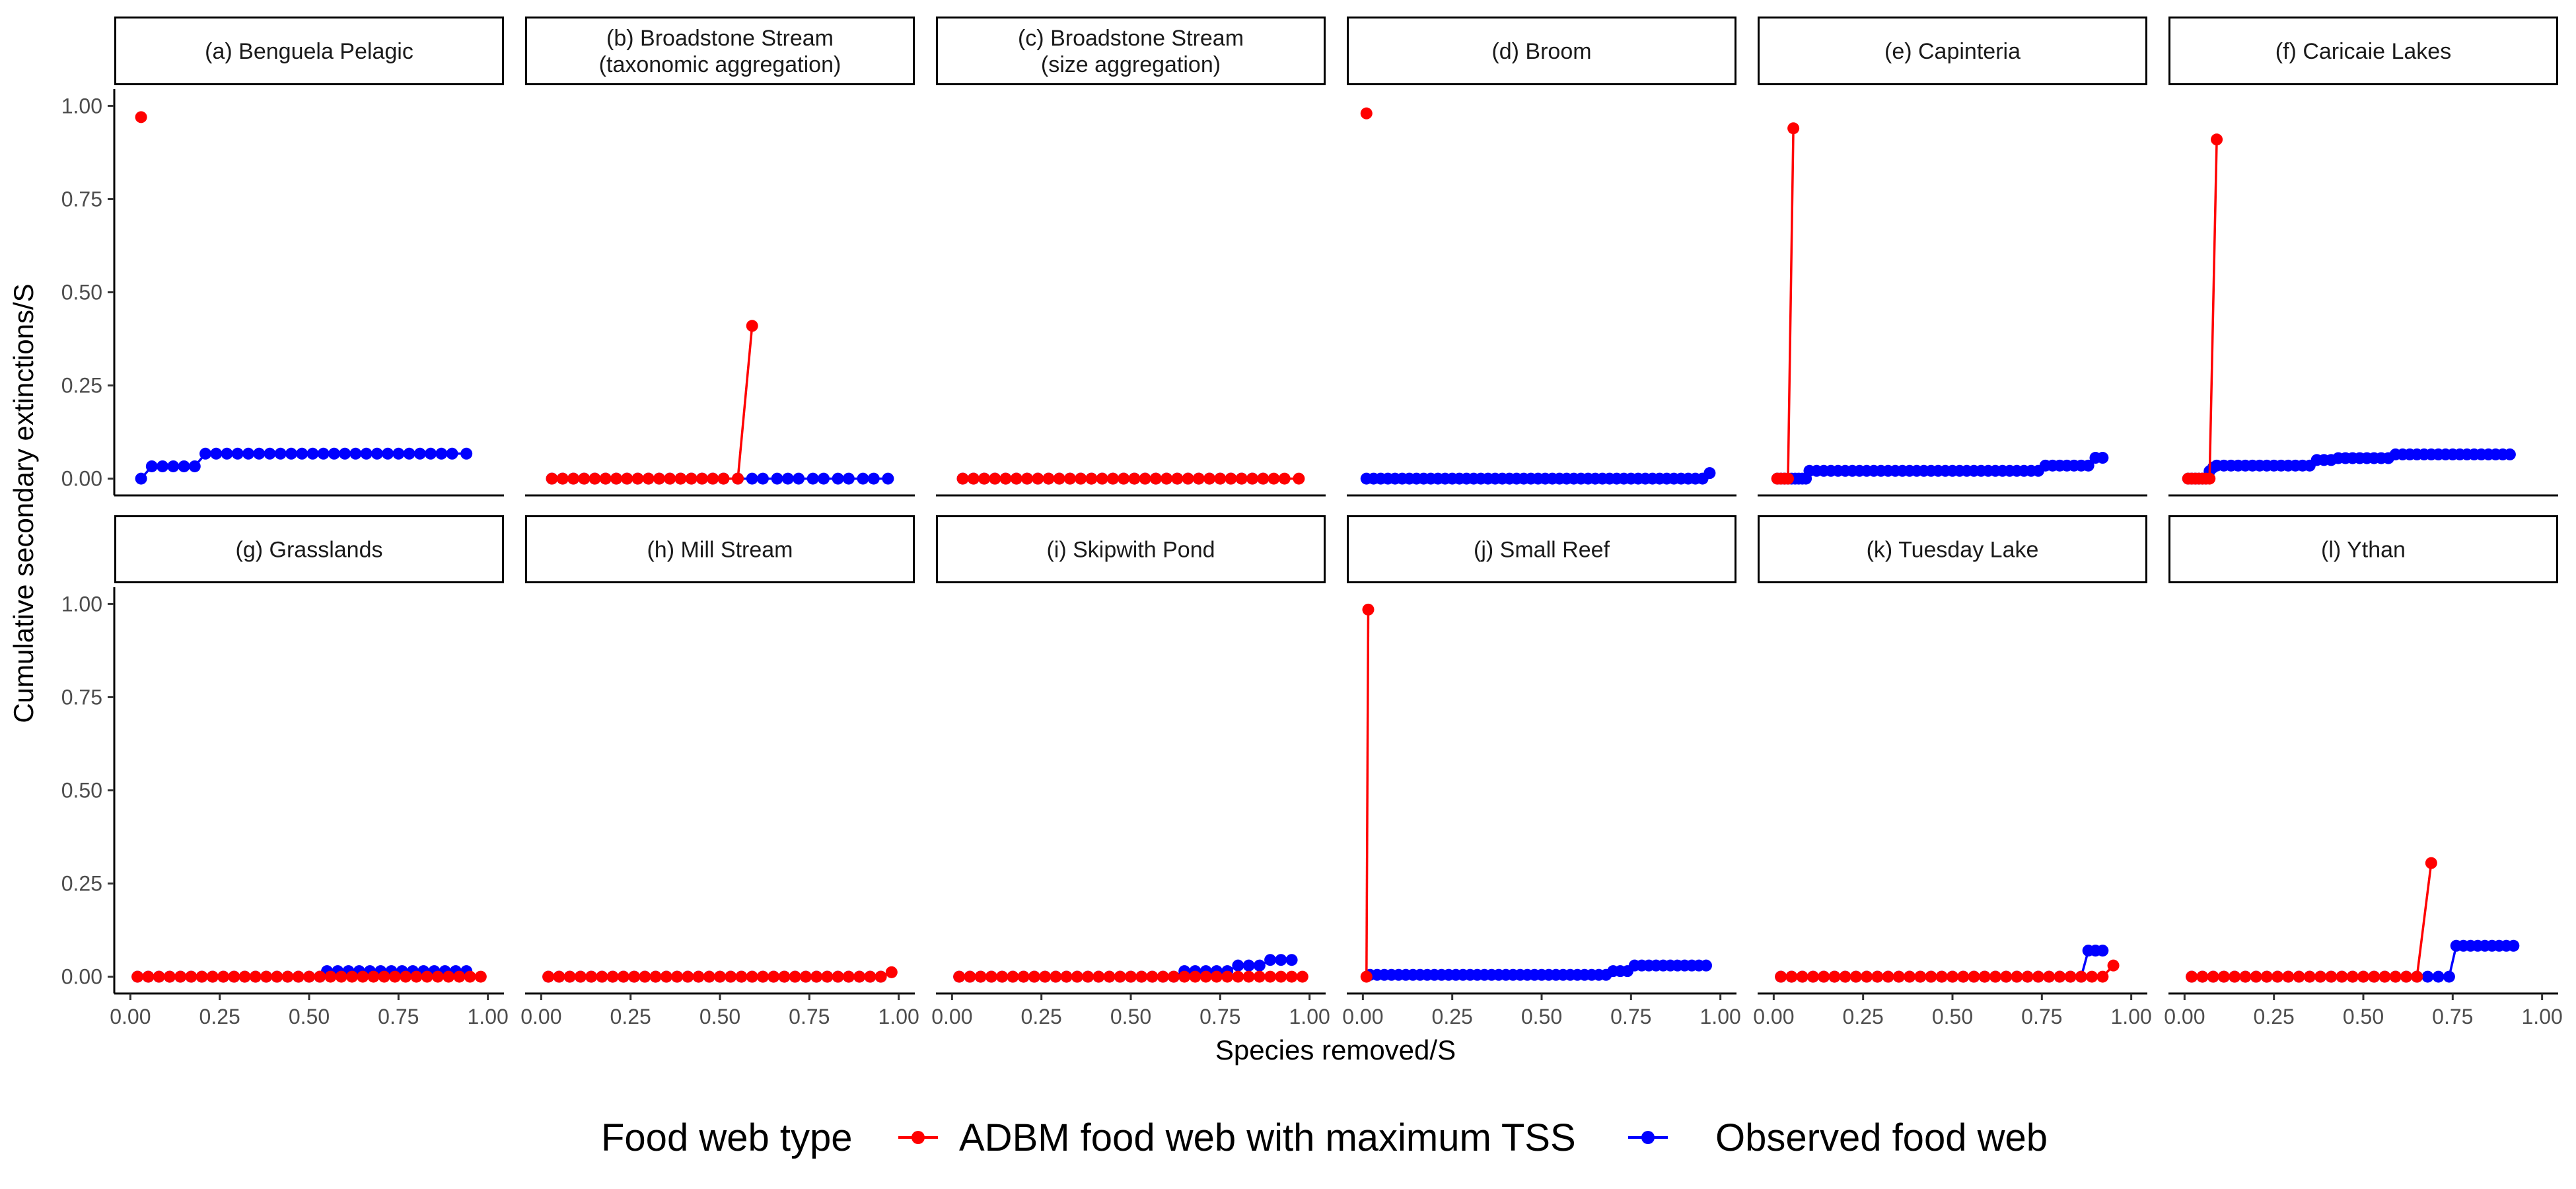 The width and height of the screenshot is (2576, 1189). I want to click on x-tick-label: 0.25, so click(1041, 1017).